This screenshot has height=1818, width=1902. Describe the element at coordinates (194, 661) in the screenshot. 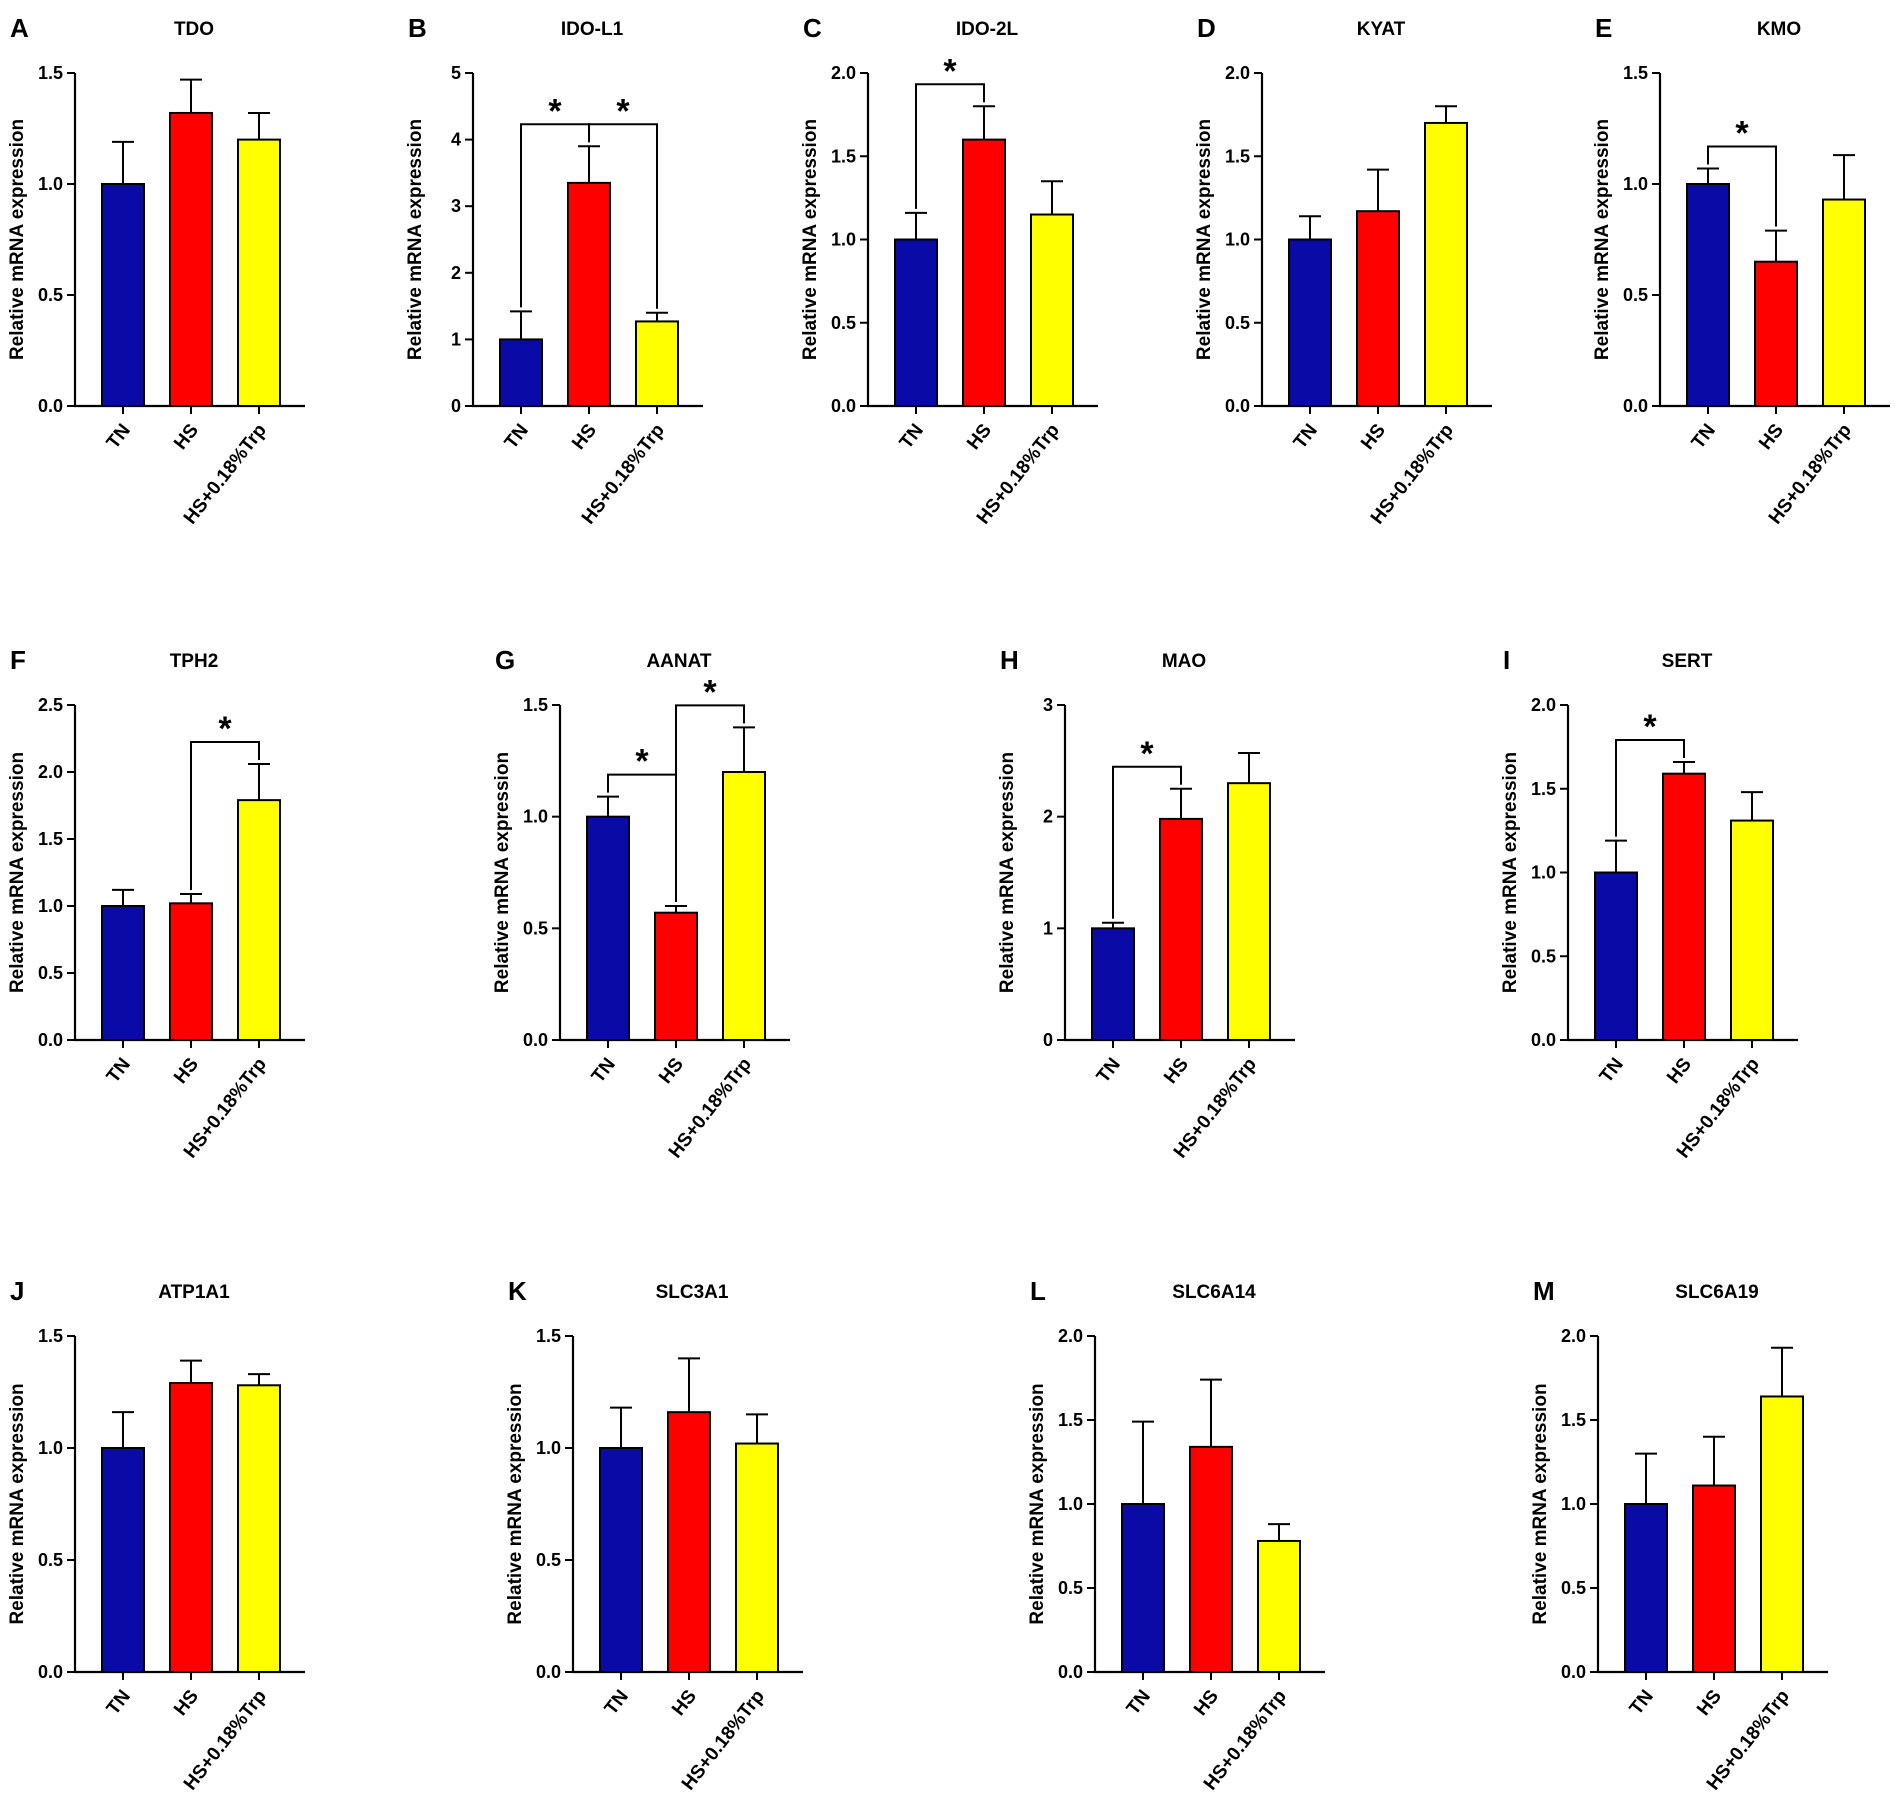

I see `chart-title: TPH2` at that location.